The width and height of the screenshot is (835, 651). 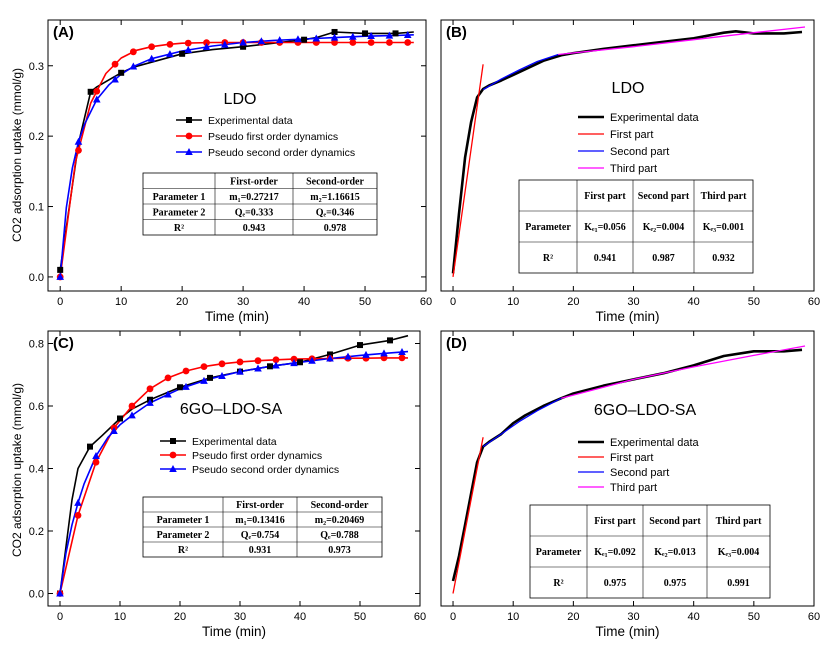 What do you see at coordinates (456, 32) in the screenshot?
I see `panel-label: (B)` at bounding box center [456, 32].